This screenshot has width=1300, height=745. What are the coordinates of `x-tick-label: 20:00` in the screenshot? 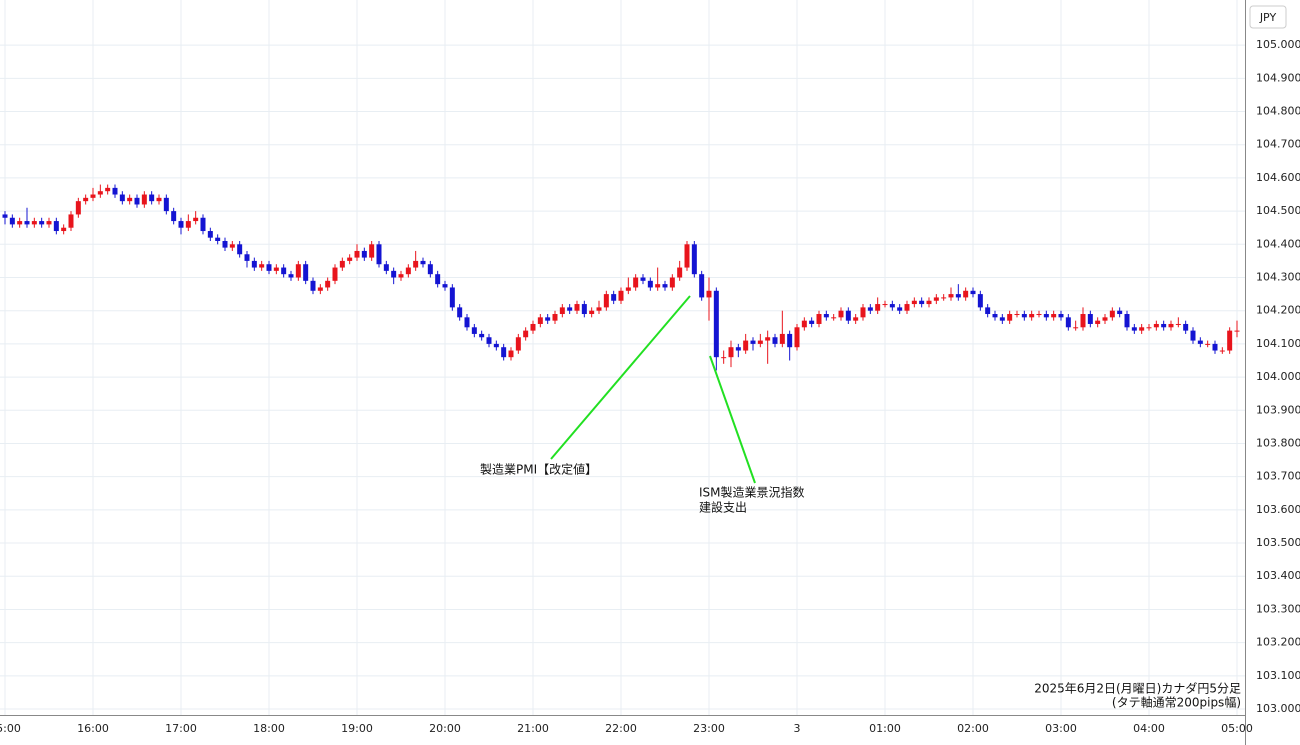 It's located at (445, 728).